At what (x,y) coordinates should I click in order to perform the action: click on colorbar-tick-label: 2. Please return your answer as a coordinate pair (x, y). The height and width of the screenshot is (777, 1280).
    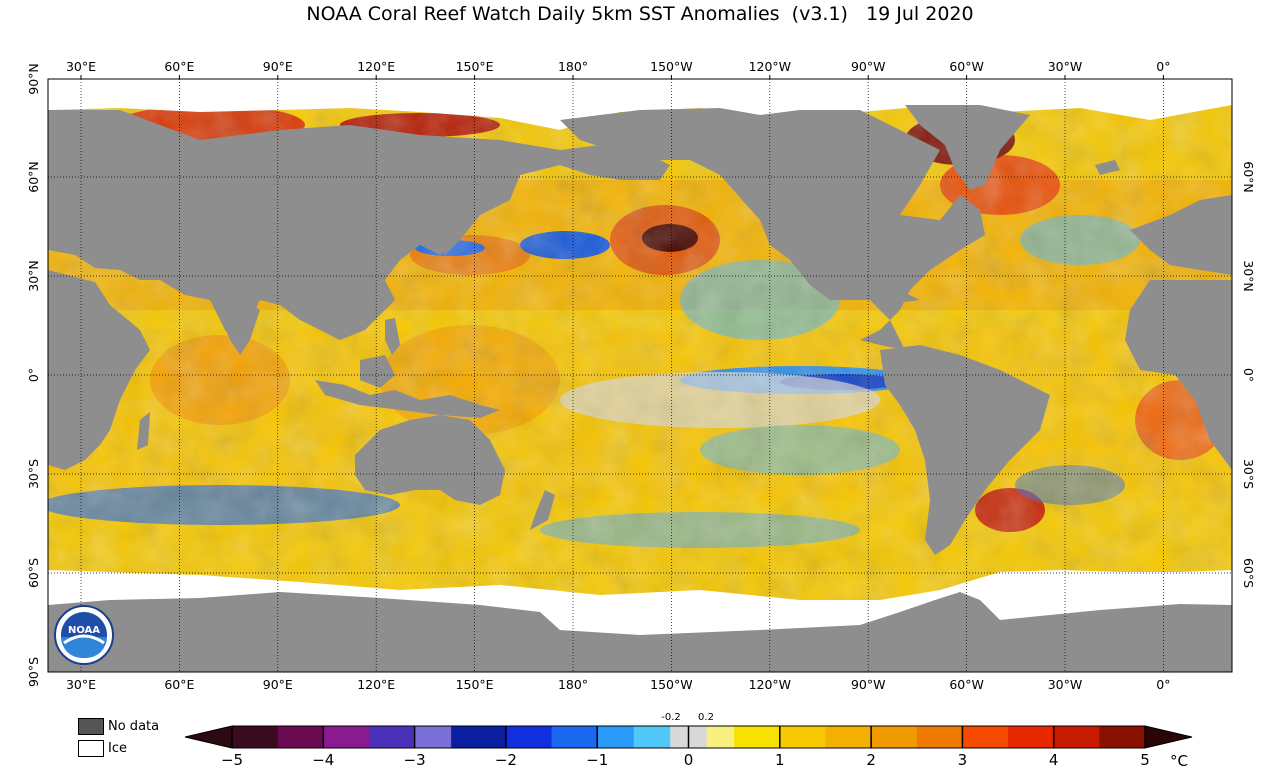
    Looking at the image, I should click on (871, 760).